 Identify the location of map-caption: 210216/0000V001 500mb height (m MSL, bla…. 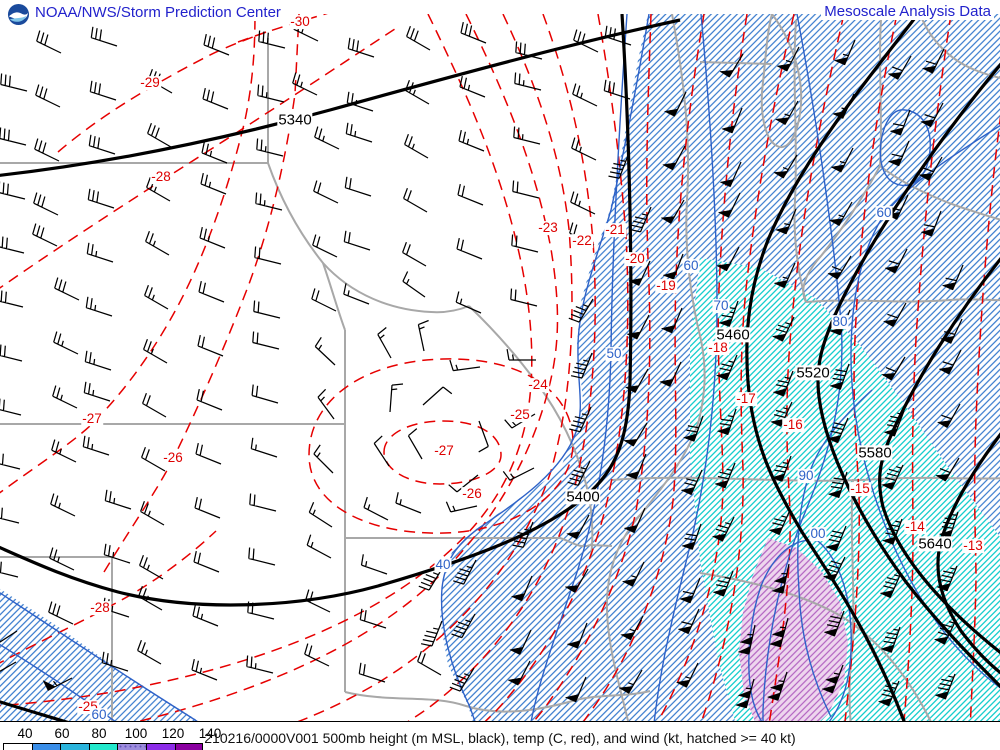
(500, 738).